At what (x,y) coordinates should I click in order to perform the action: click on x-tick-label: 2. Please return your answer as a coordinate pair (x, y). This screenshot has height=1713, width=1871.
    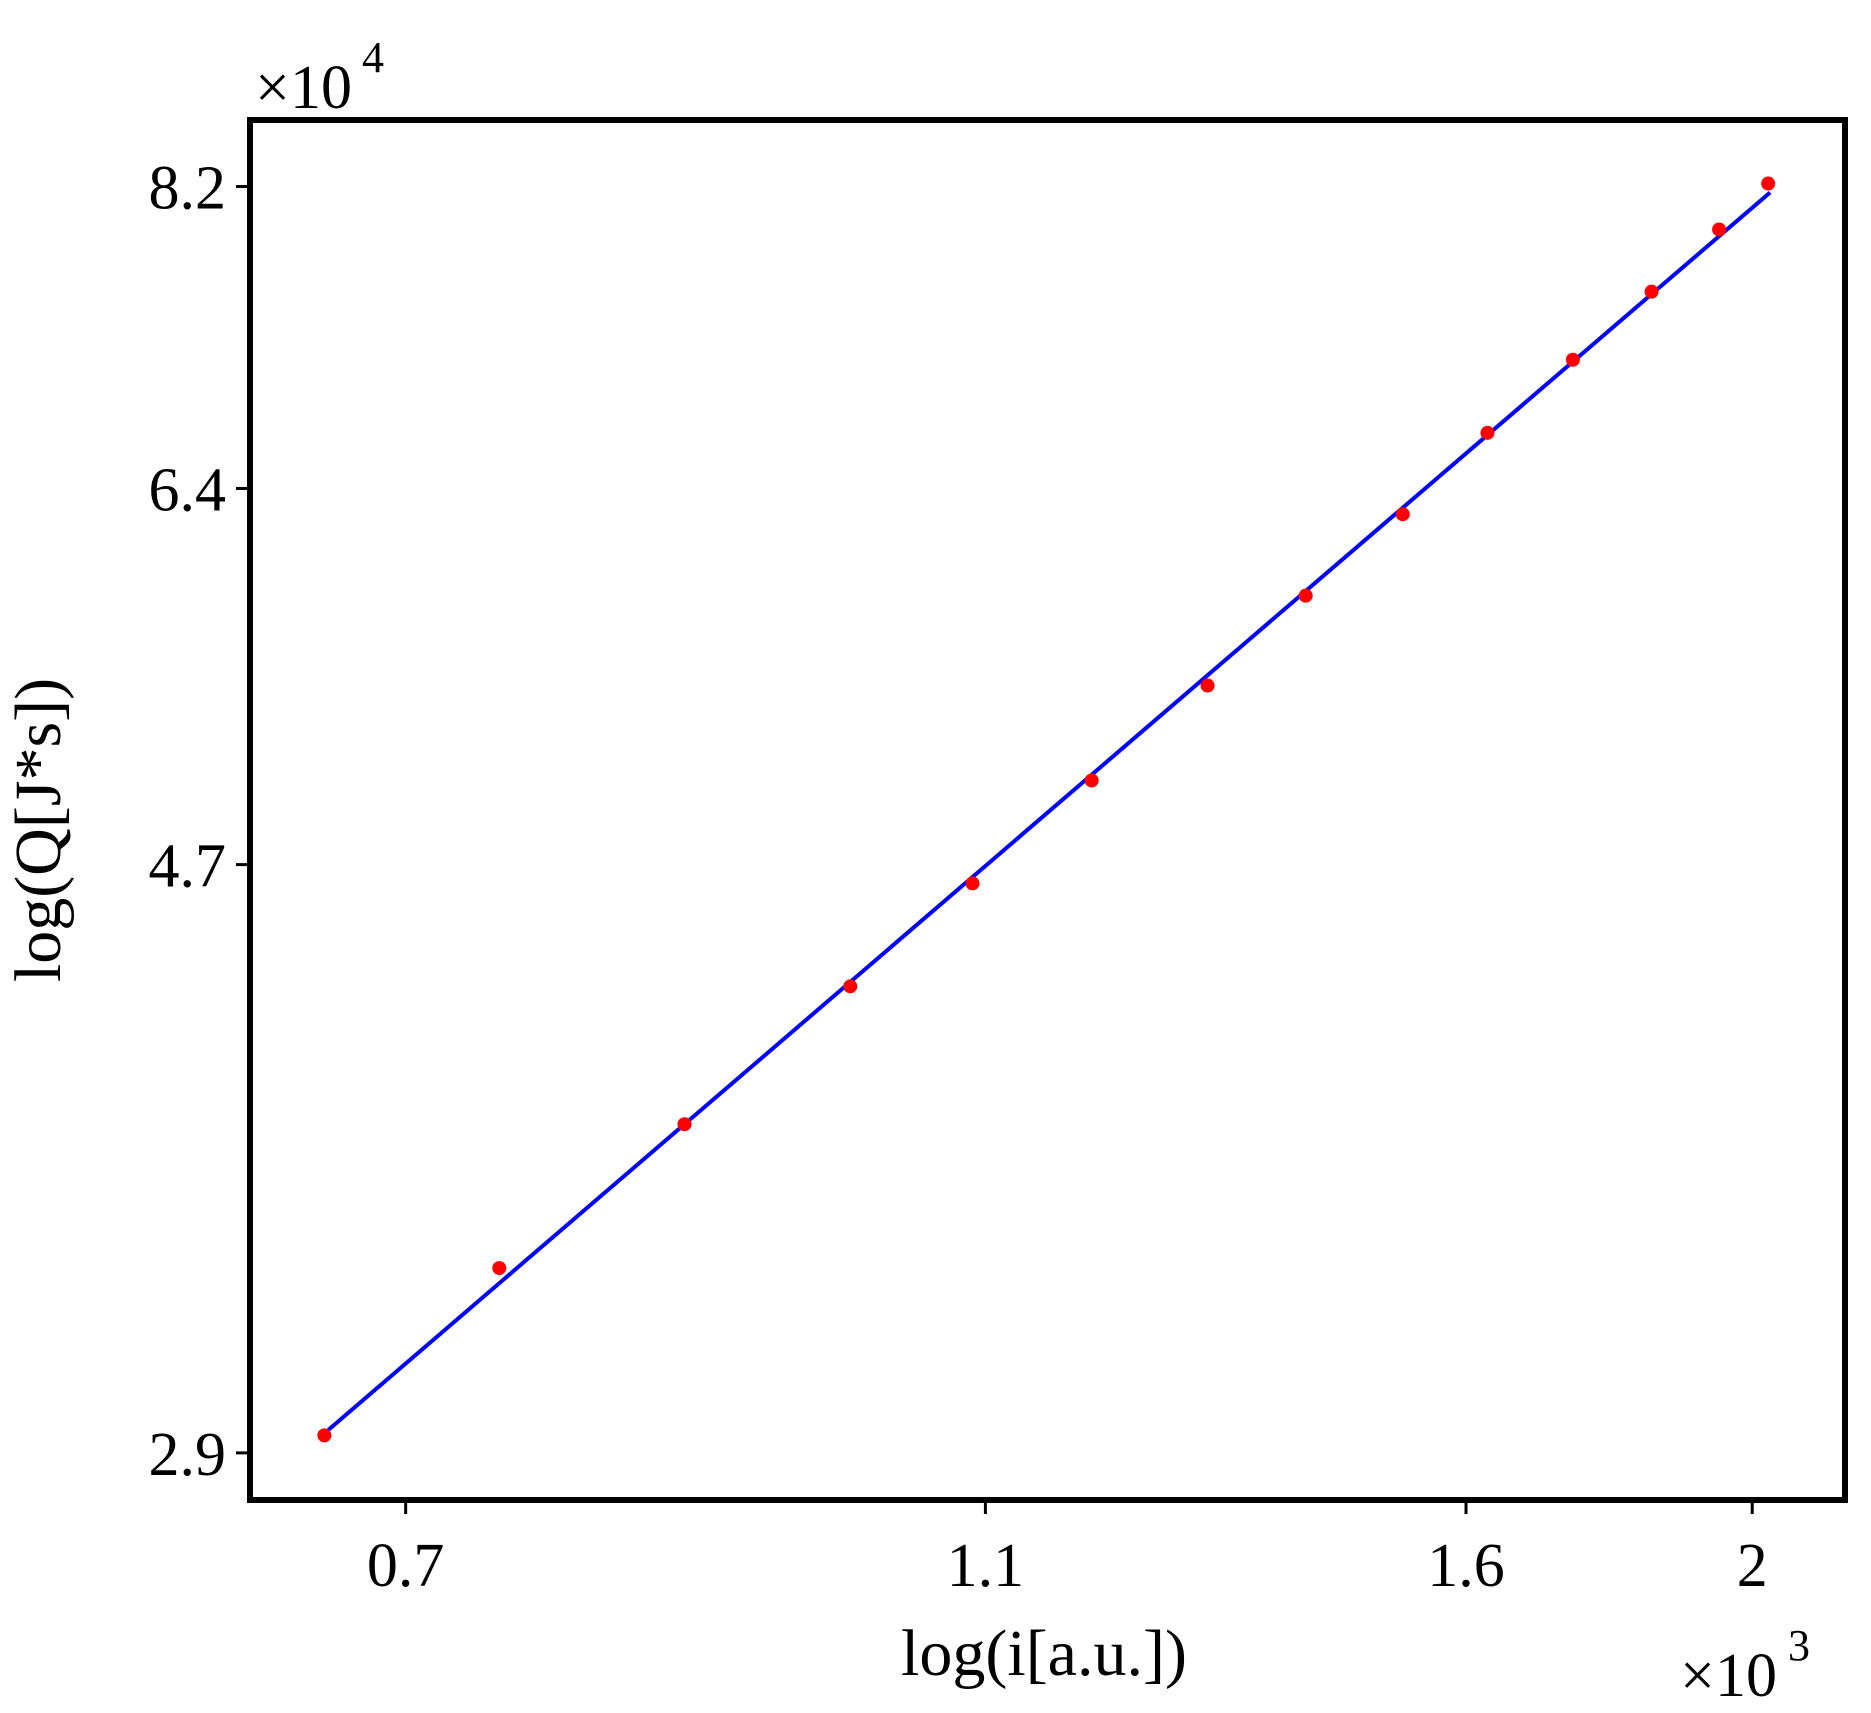
    Looking at the image, I should click on (1752, 1566).